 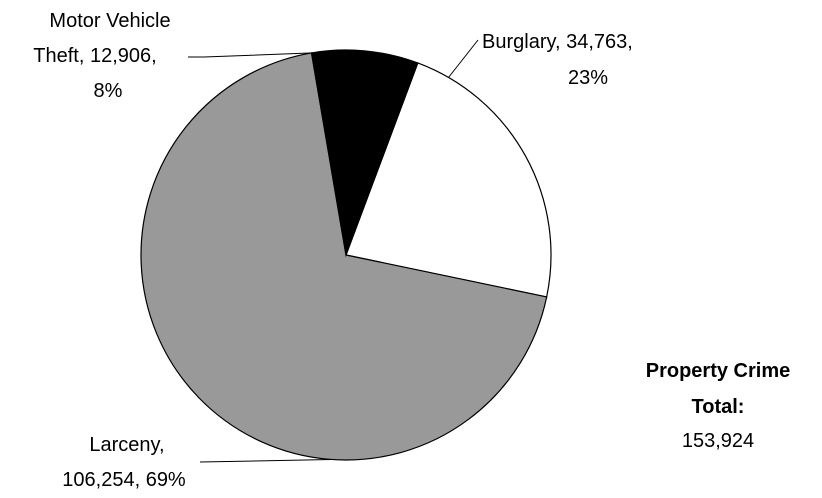 I want to click on motor-vehicle-theft-label-percent: 8%, so click(x=108, y=91).